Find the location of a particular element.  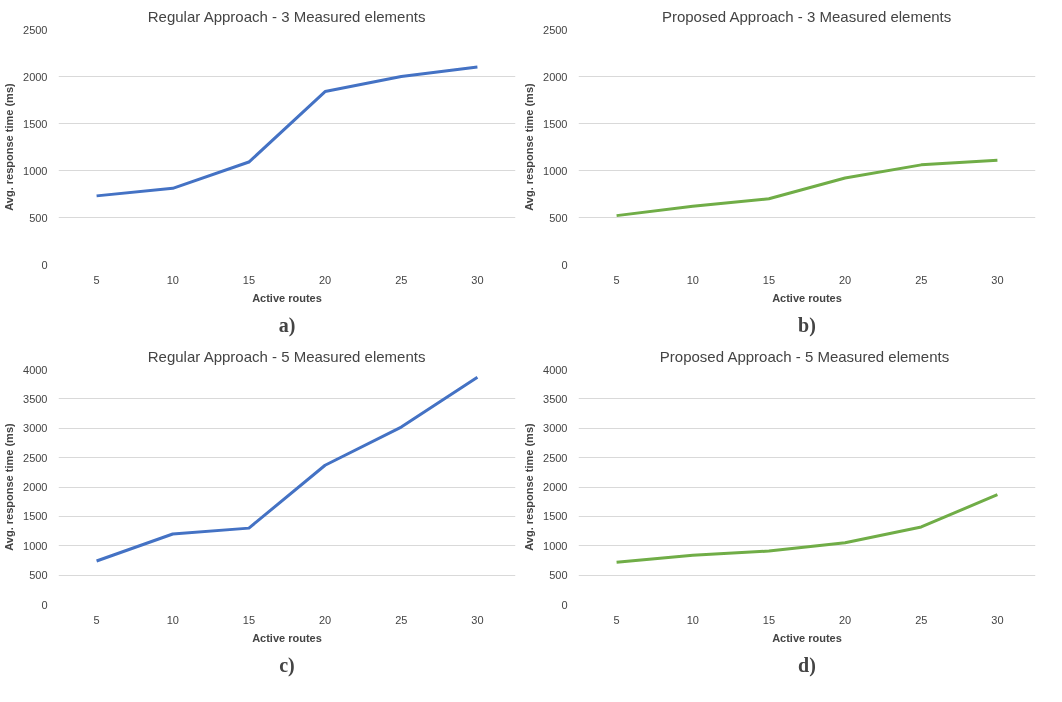

text: d) is located at coordinates (807, 665).